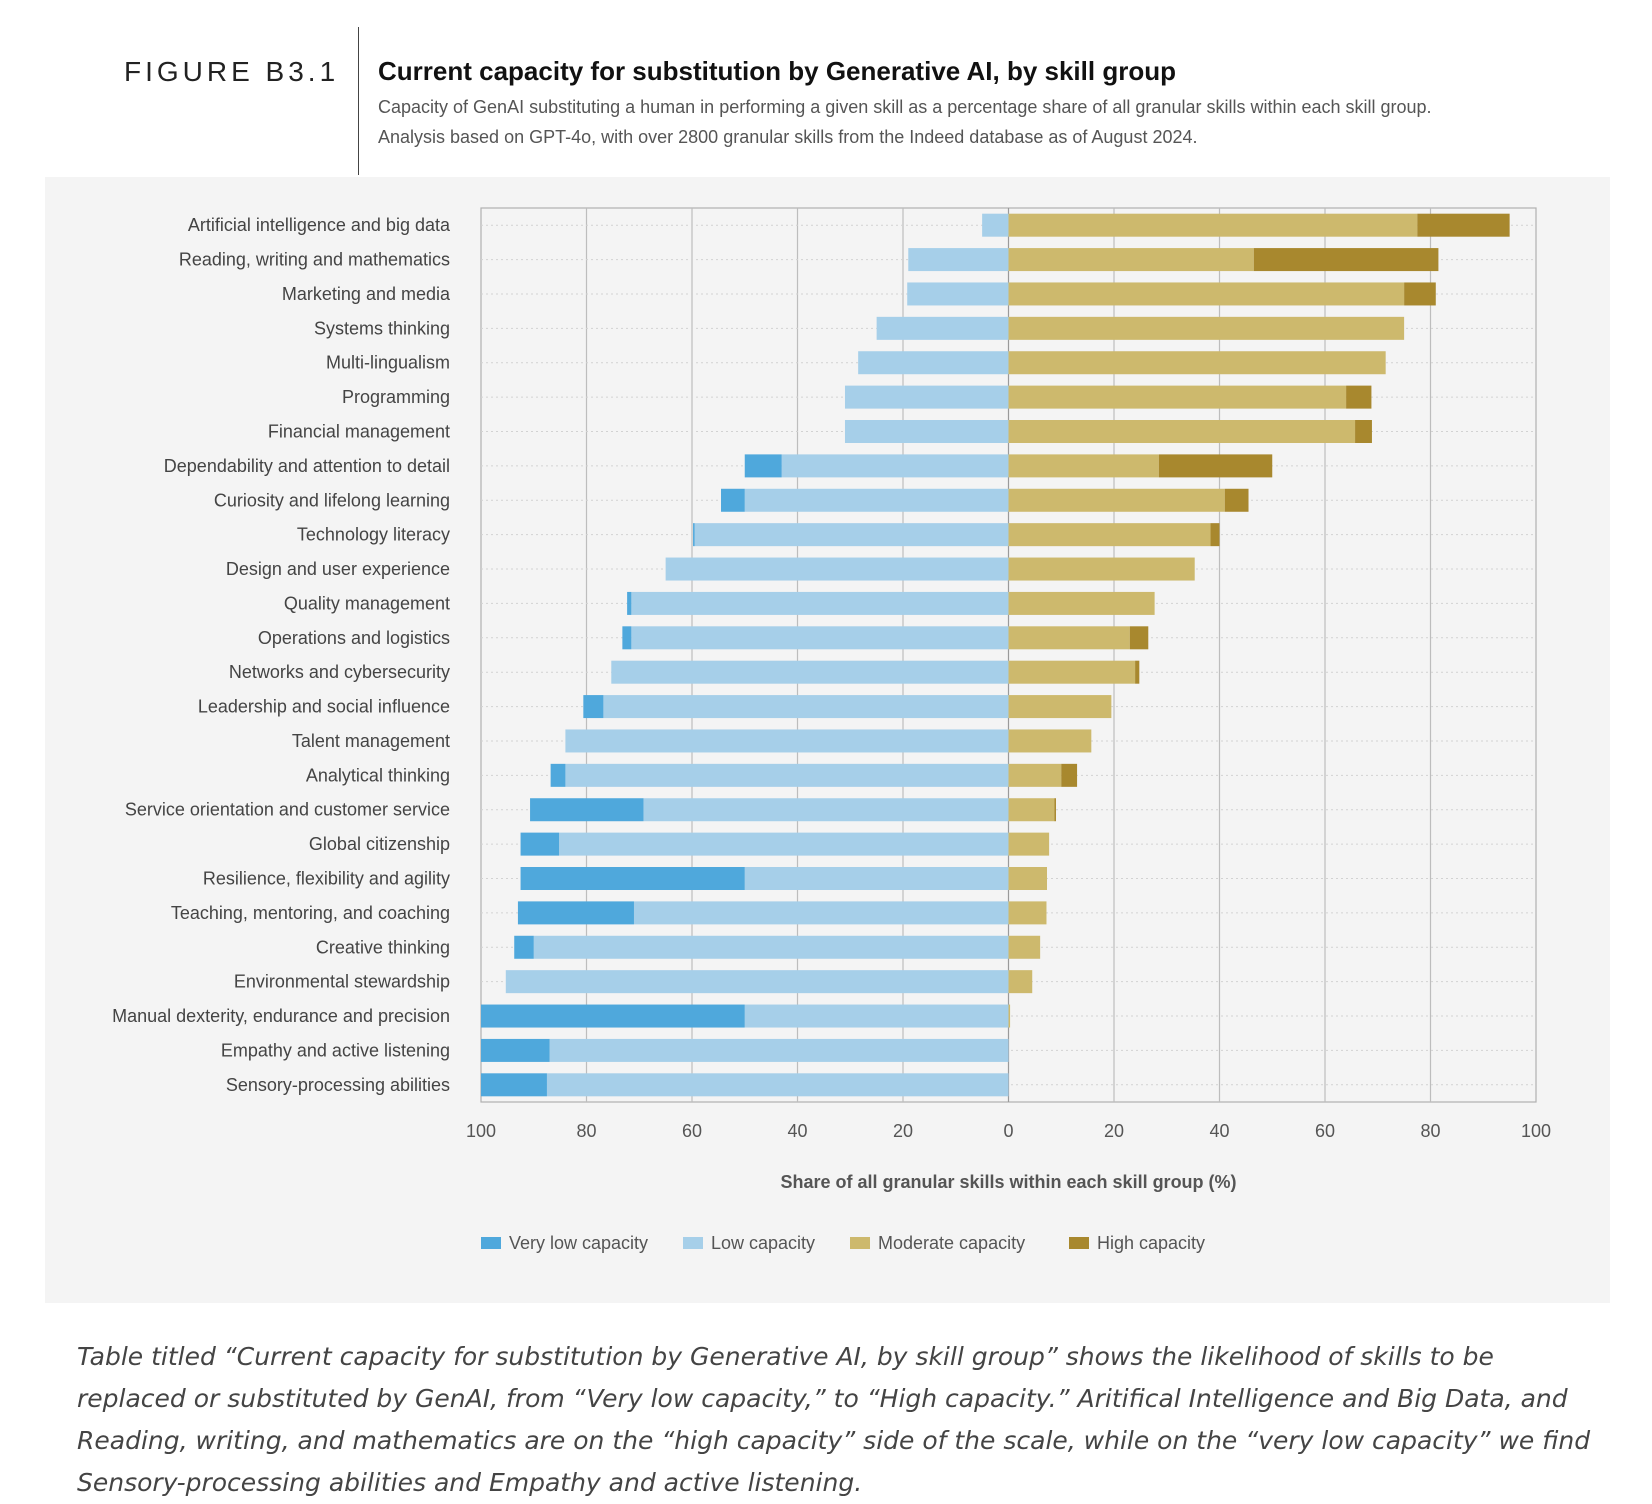 Image resolution: width=1652 pixels, height=1504 pixels. What do you see at coordinates (692, 1131) in the screenshot?
I see `x-tick-label: 60` at bounding box center [692, 1131].